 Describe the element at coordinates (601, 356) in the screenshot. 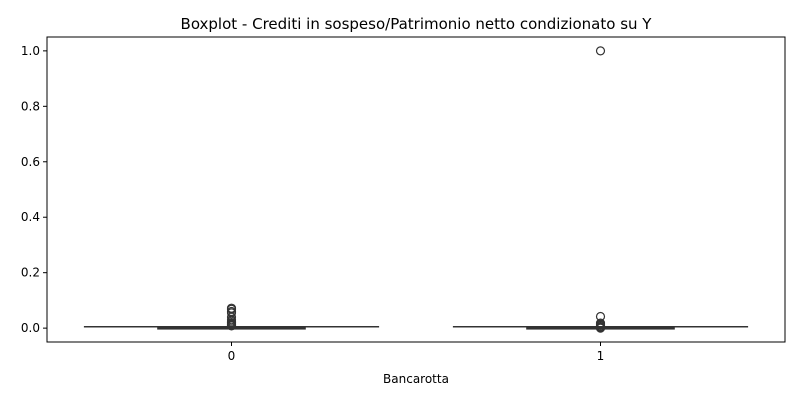

I see `x-tick-label: 1` at that location.